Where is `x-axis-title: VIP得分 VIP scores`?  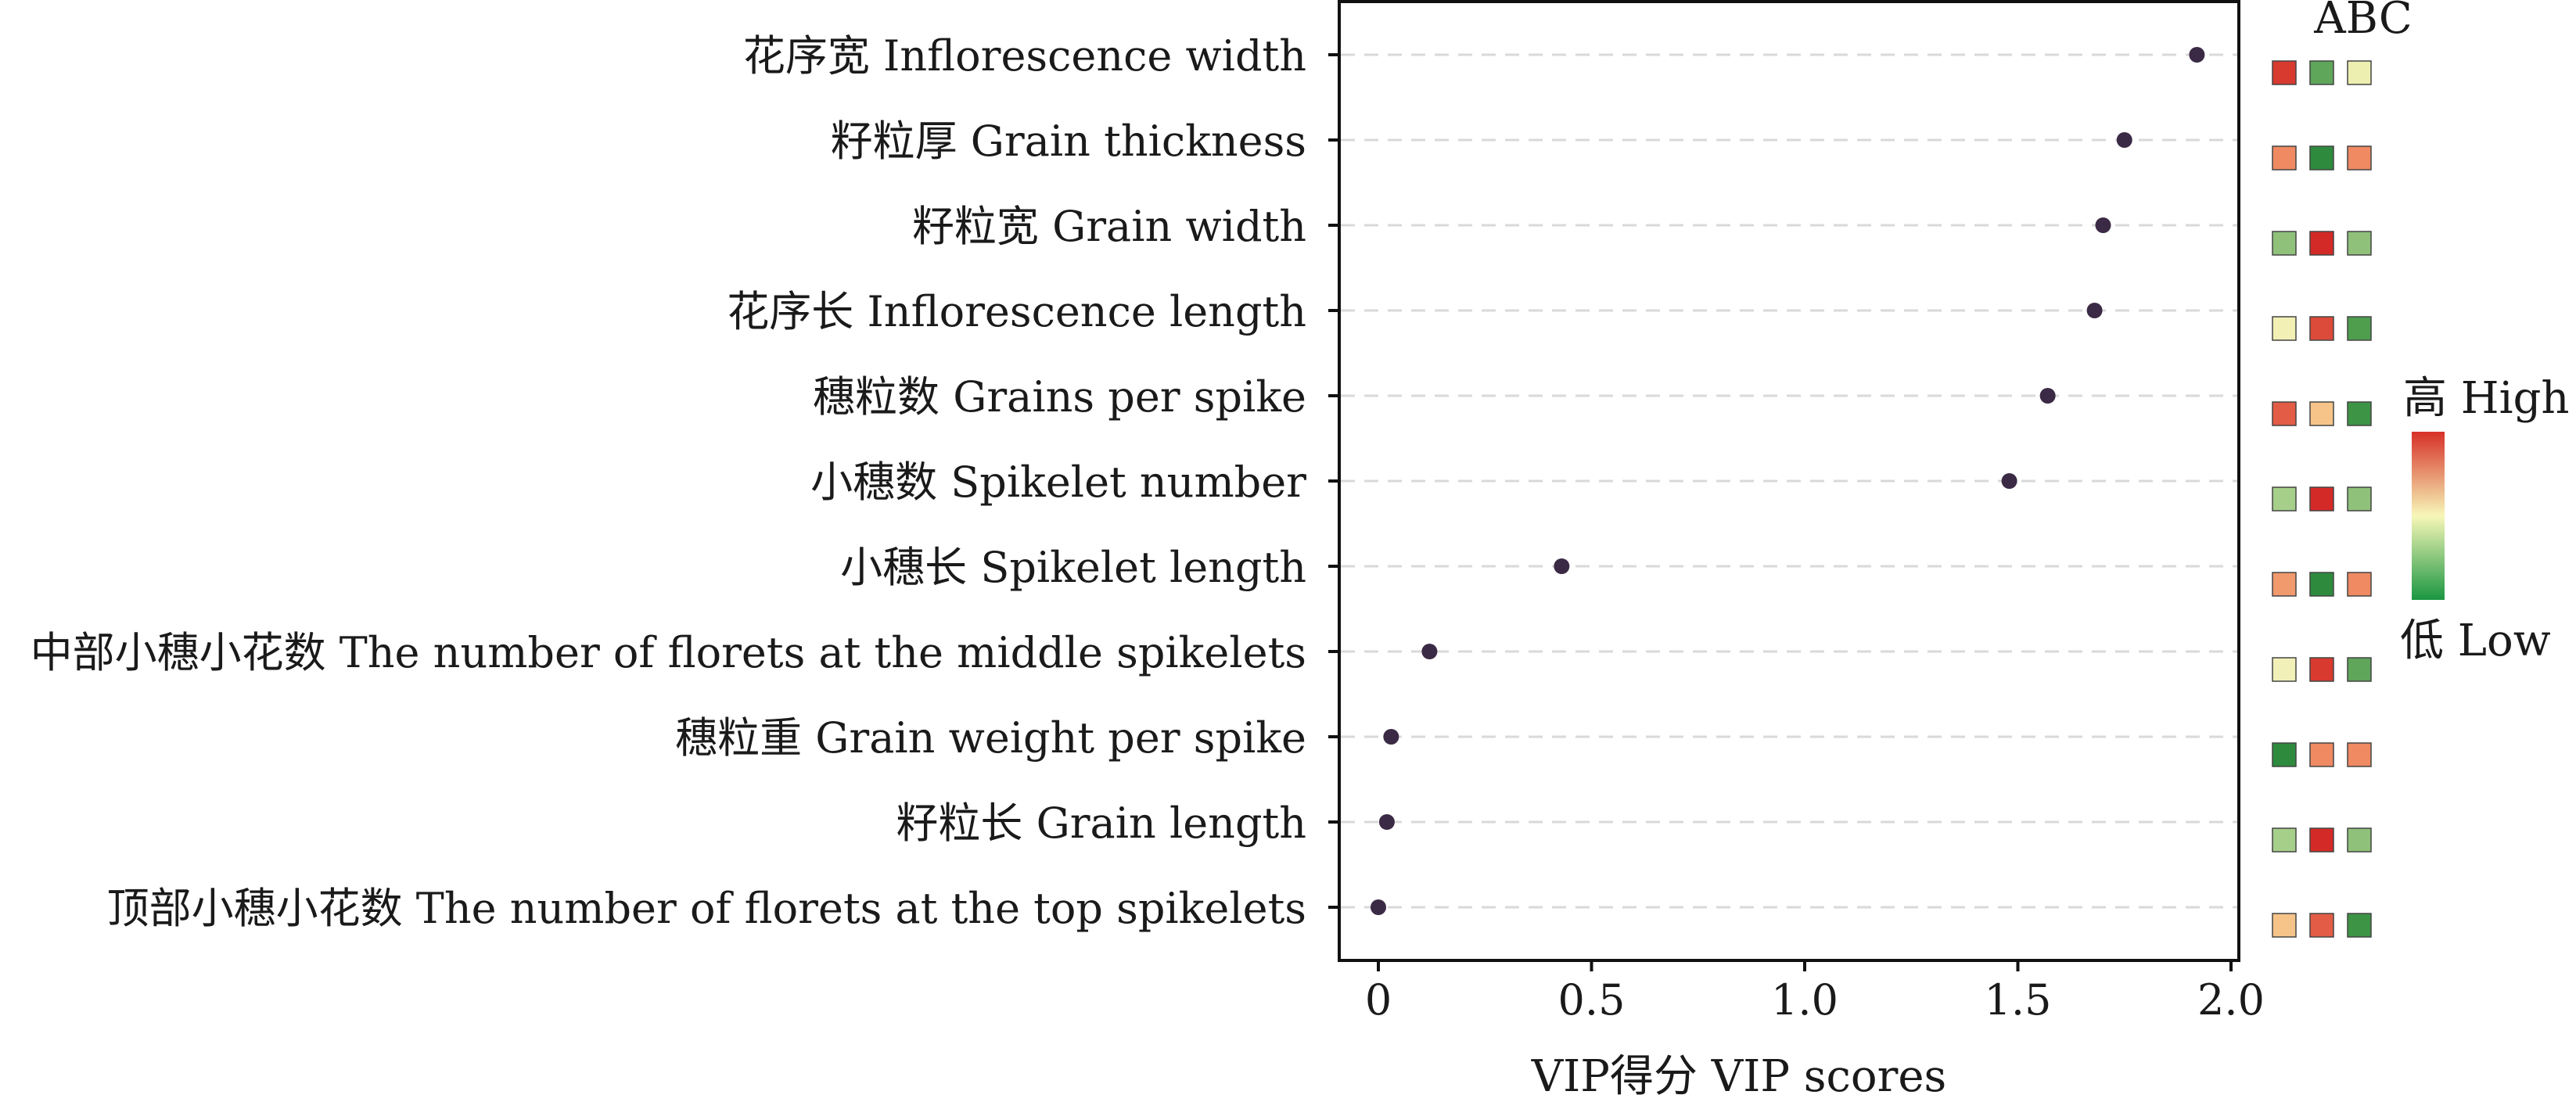
x-axis-title: VIP得分 VIP scores is located at coordinates (1739, 1076).